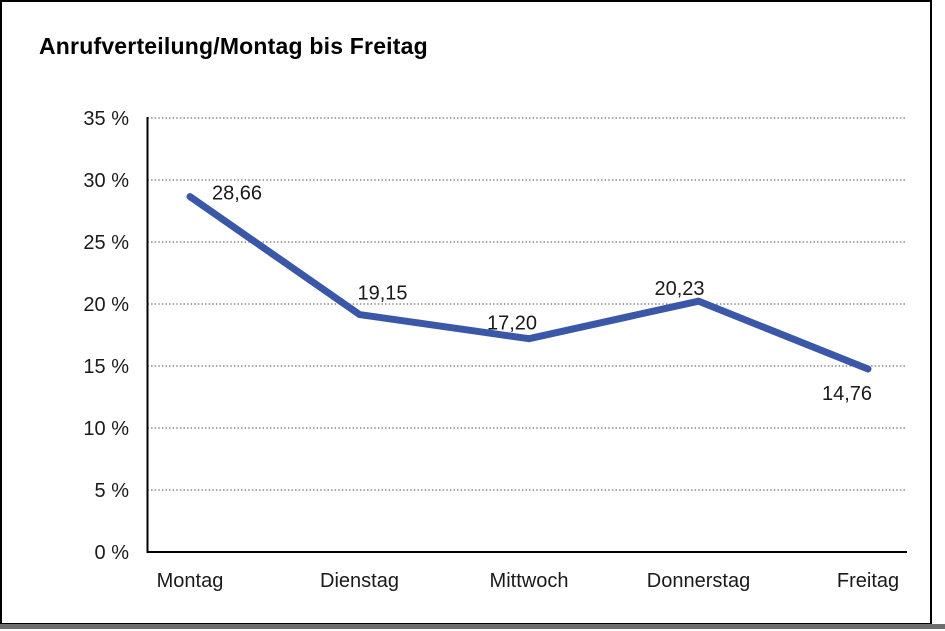  Describe the element at coordinates (106, 181) in the screenshot. I see `y-tick-label: 30 %` at that location.